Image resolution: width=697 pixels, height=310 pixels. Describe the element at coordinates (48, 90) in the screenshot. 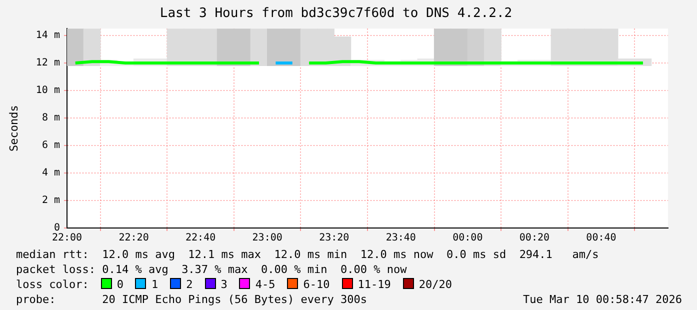

I see `y-tick-label: 10 m` at that location.